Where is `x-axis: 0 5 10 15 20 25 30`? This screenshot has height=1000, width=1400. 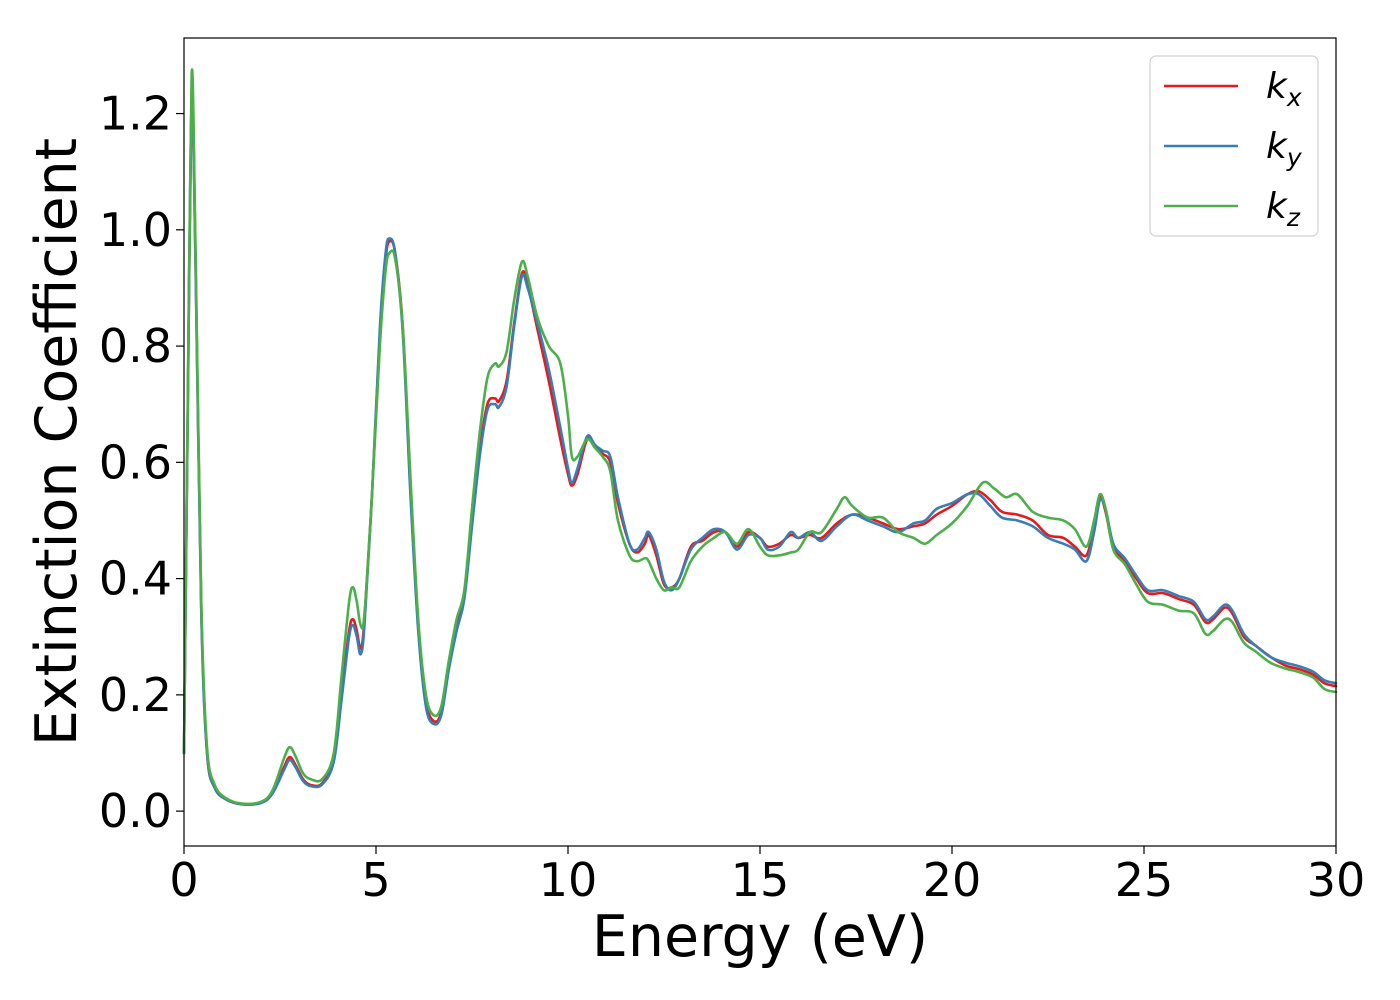 x-axis: 0 5 10 15 20 25 30 is located at coordinates (767, 876).